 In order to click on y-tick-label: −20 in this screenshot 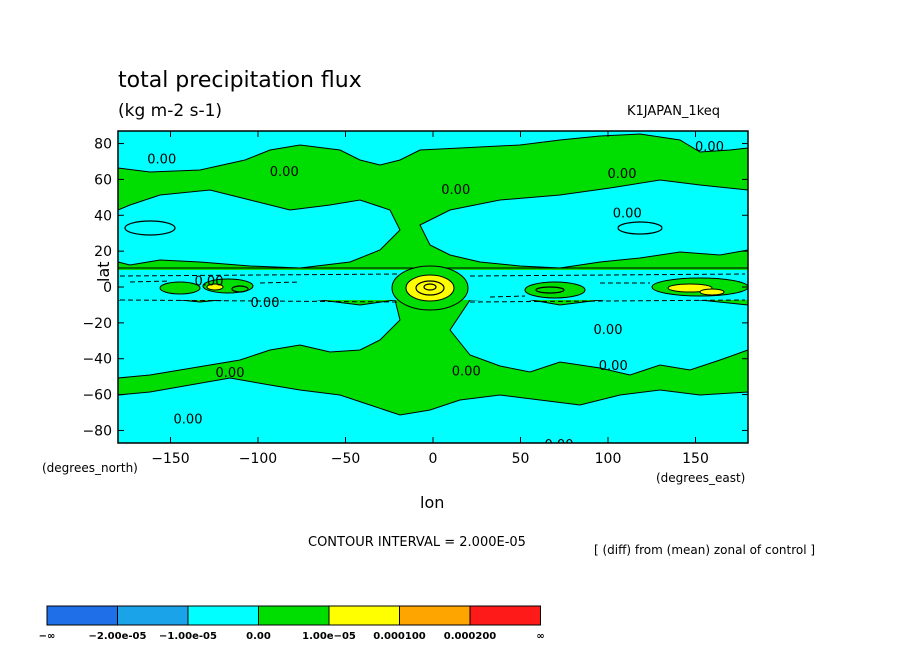, I will do `click(97, 324)`.